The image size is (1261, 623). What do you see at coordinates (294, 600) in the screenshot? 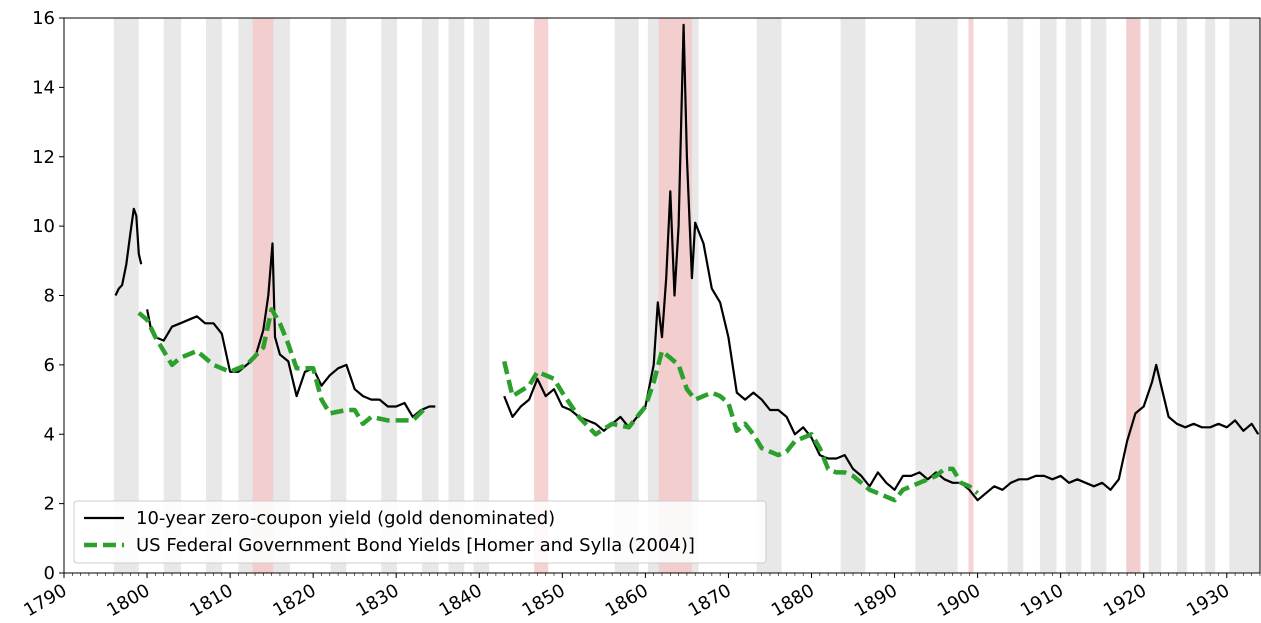
I see `x-tick-label: 1820` at bounding box center [294, 600].